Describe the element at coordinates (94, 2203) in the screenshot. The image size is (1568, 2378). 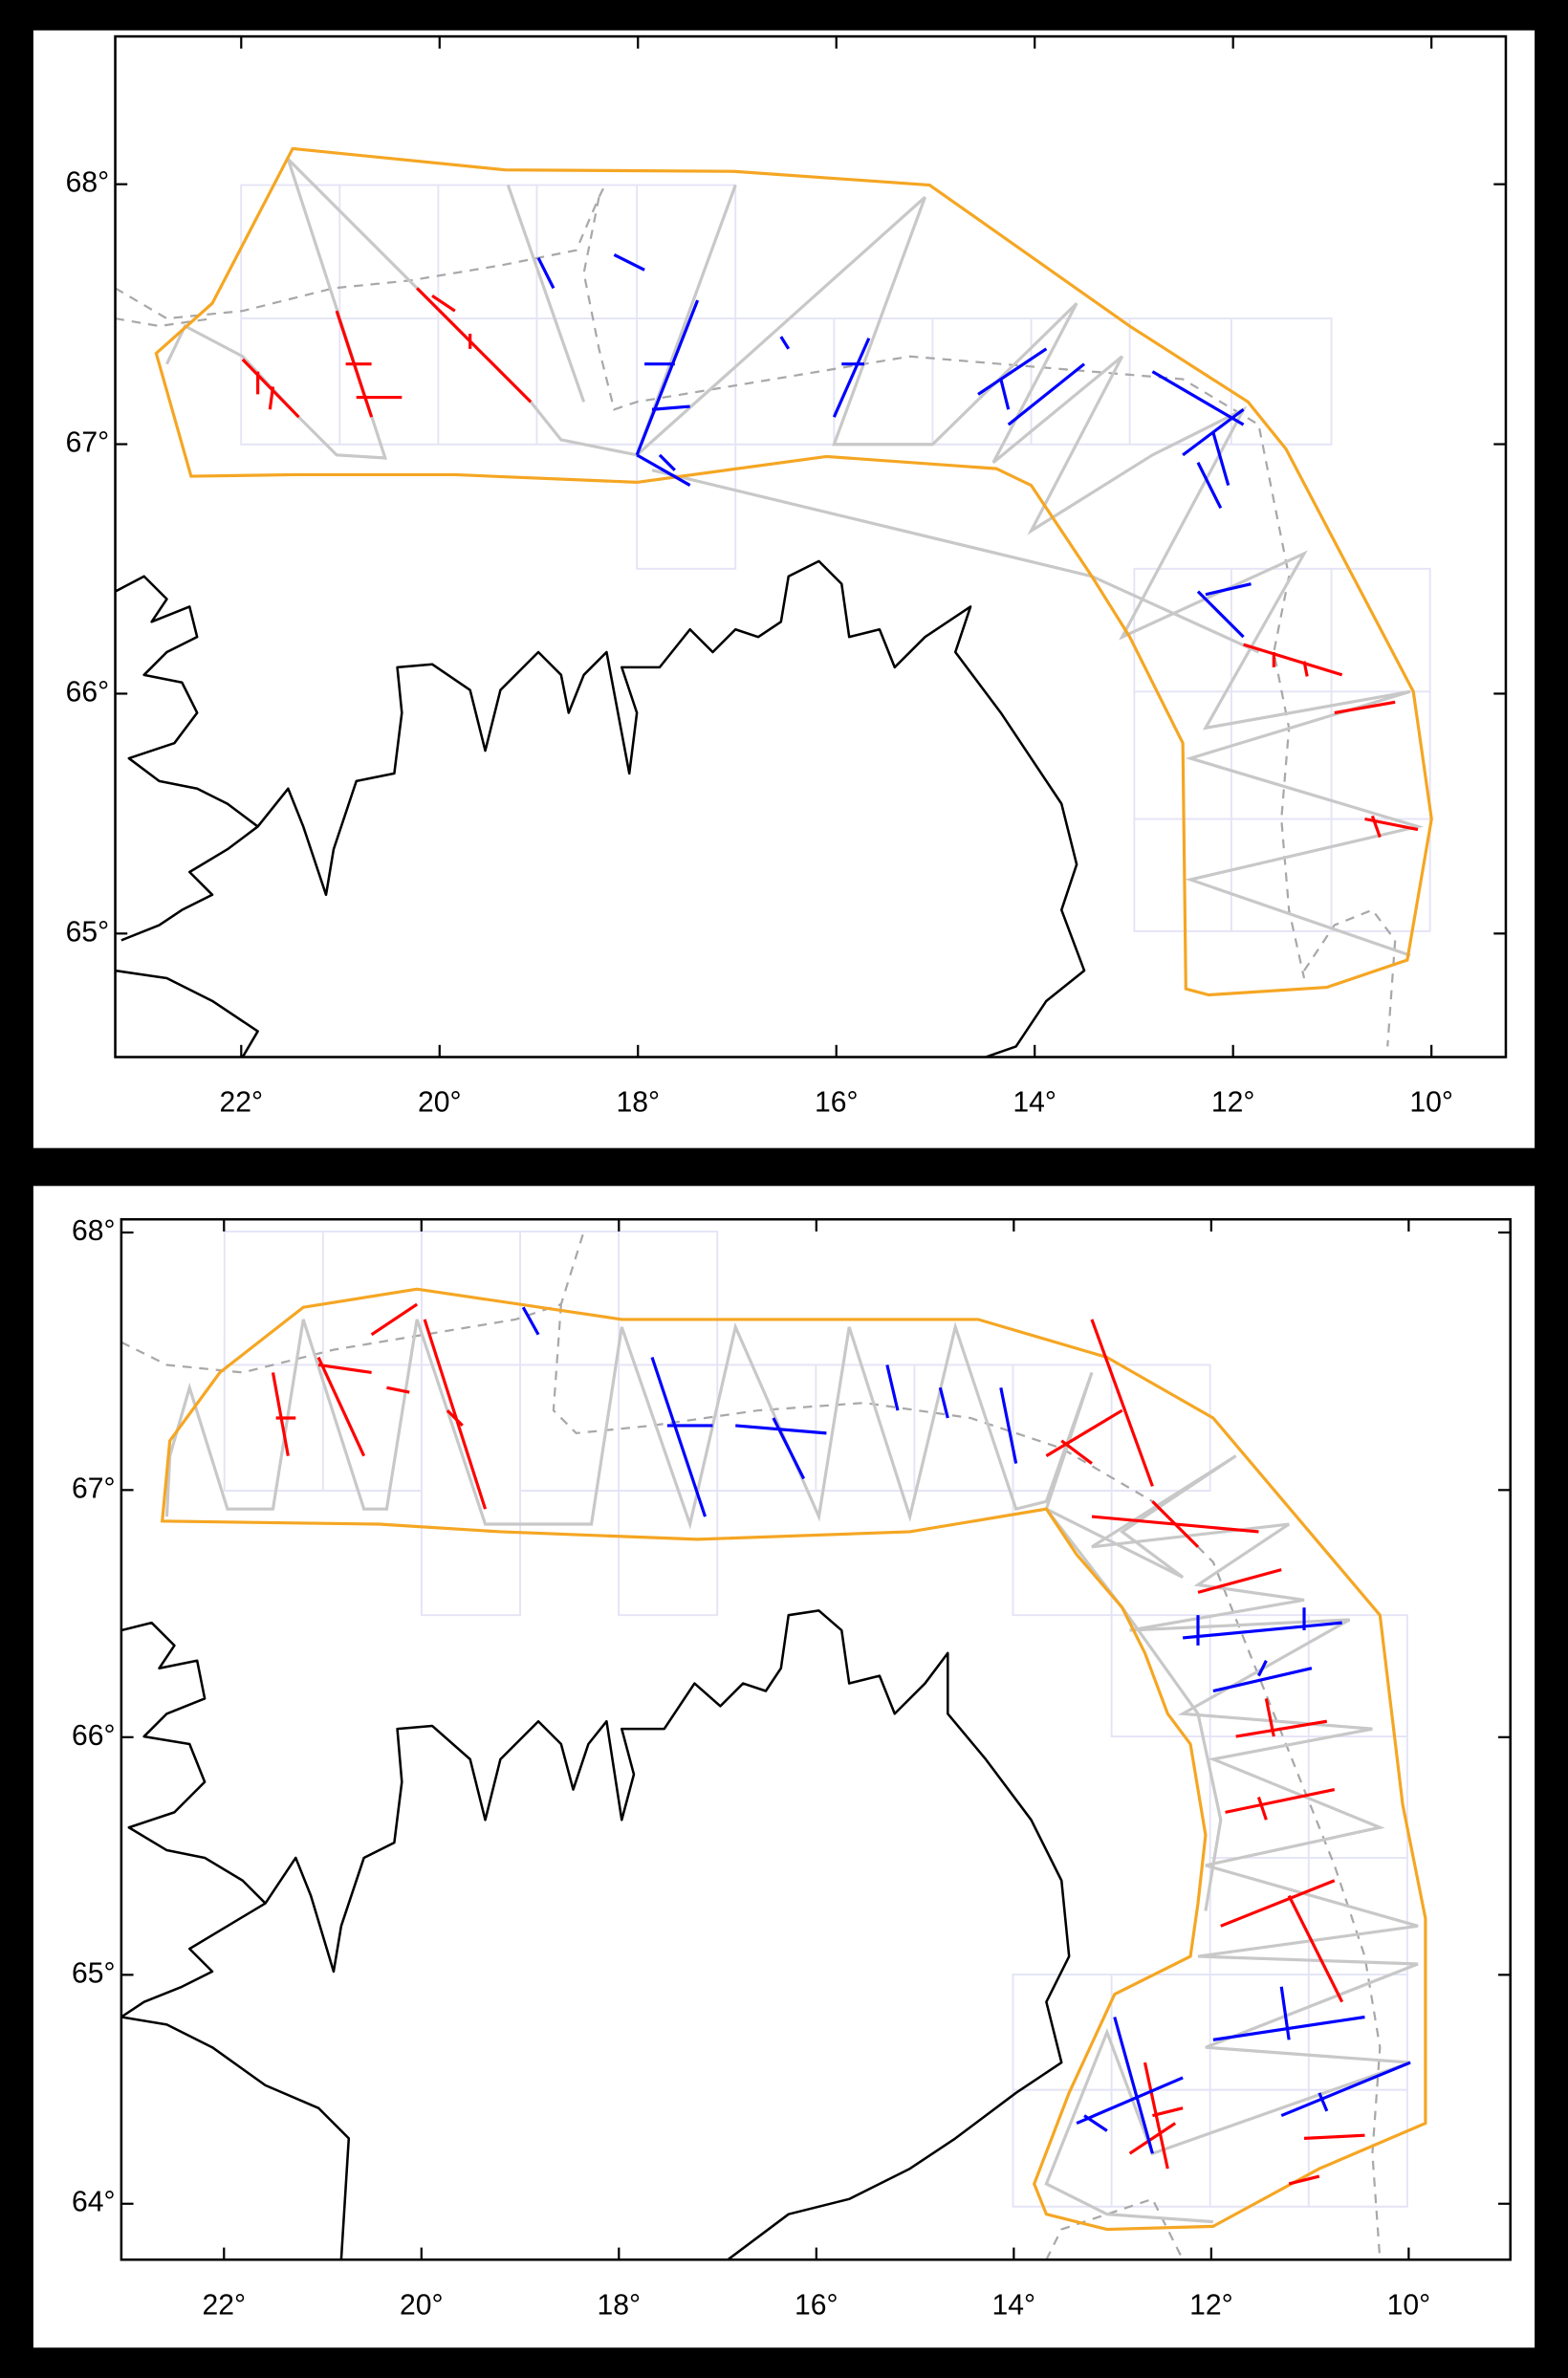
I see `y-tick-label: 64°` at that location.